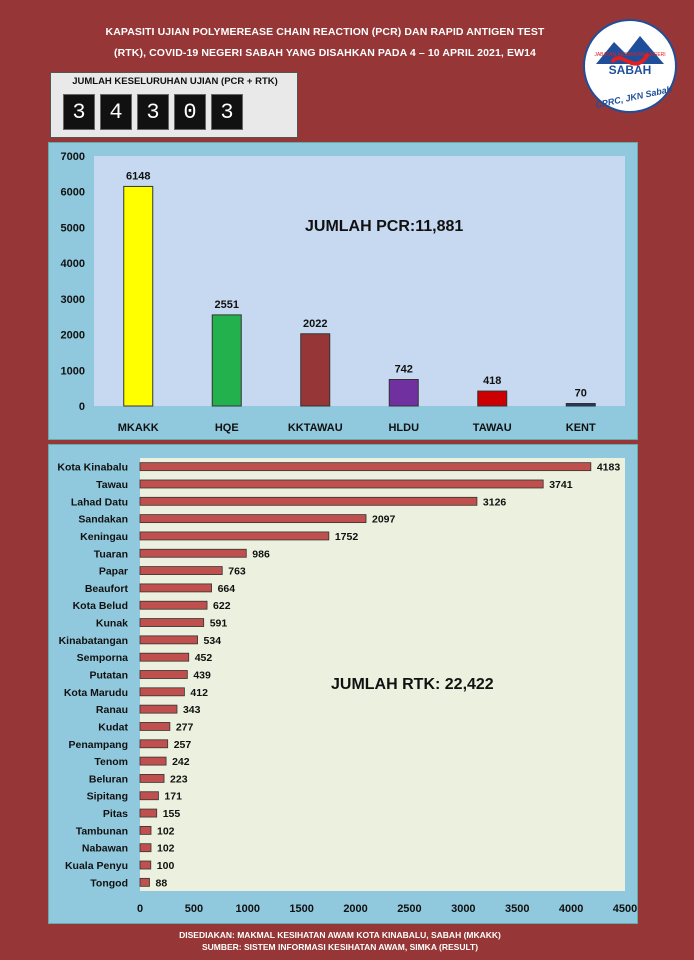 The image size is (694, 960). What do you see at coordinates (111, 762) in the screenshot?
I see `rtk-category-label: Tenom` at bounding box center [111, 762].